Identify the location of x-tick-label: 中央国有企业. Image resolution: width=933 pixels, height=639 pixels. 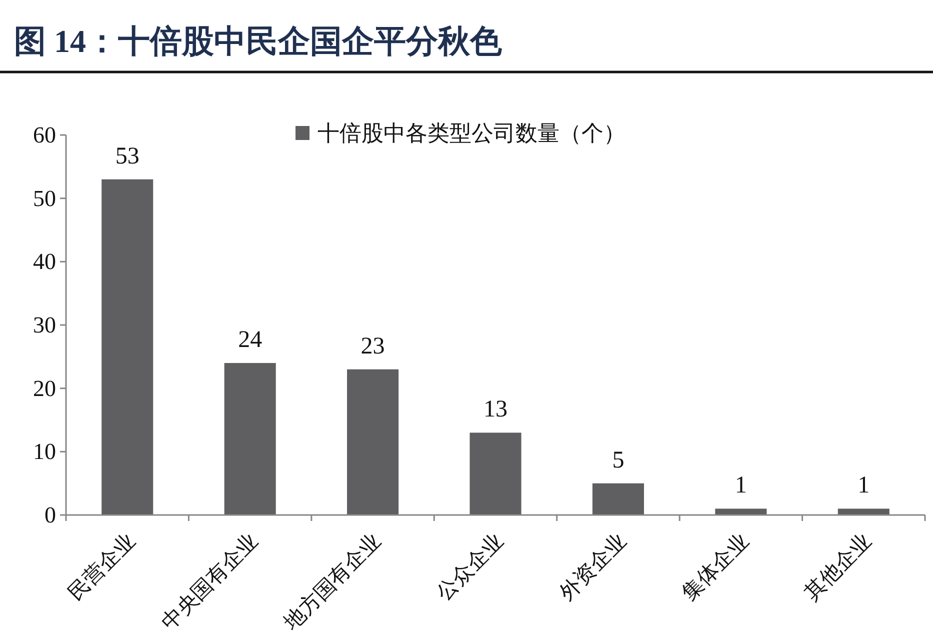
(209, 581).